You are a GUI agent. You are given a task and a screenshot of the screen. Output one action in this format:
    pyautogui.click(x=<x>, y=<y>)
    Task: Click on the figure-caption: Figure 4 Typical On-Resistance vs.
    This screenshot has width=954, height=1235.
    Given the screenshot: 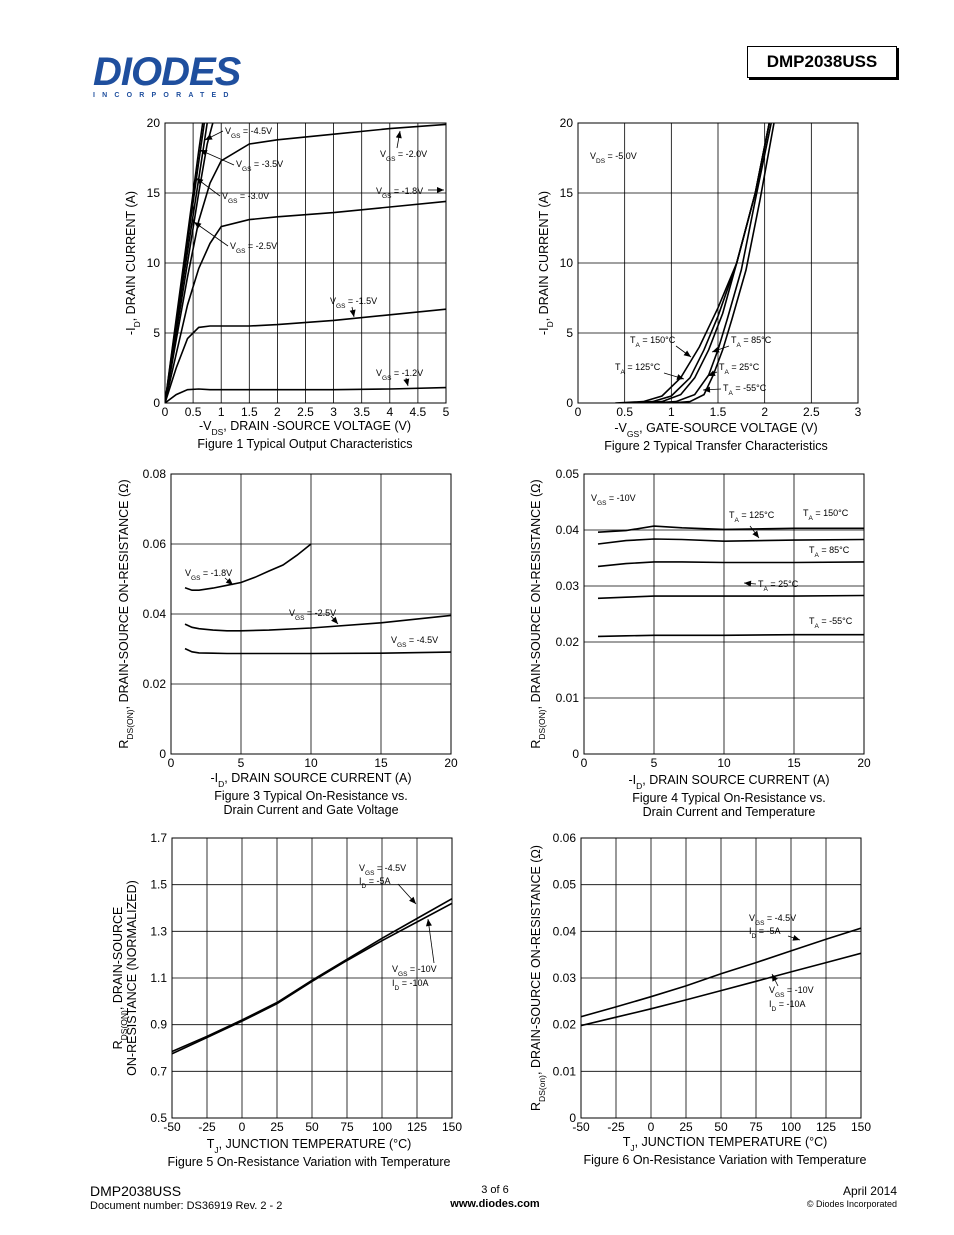 What is the action you would take?
    pyautogui.click(x=729, y=798)
    